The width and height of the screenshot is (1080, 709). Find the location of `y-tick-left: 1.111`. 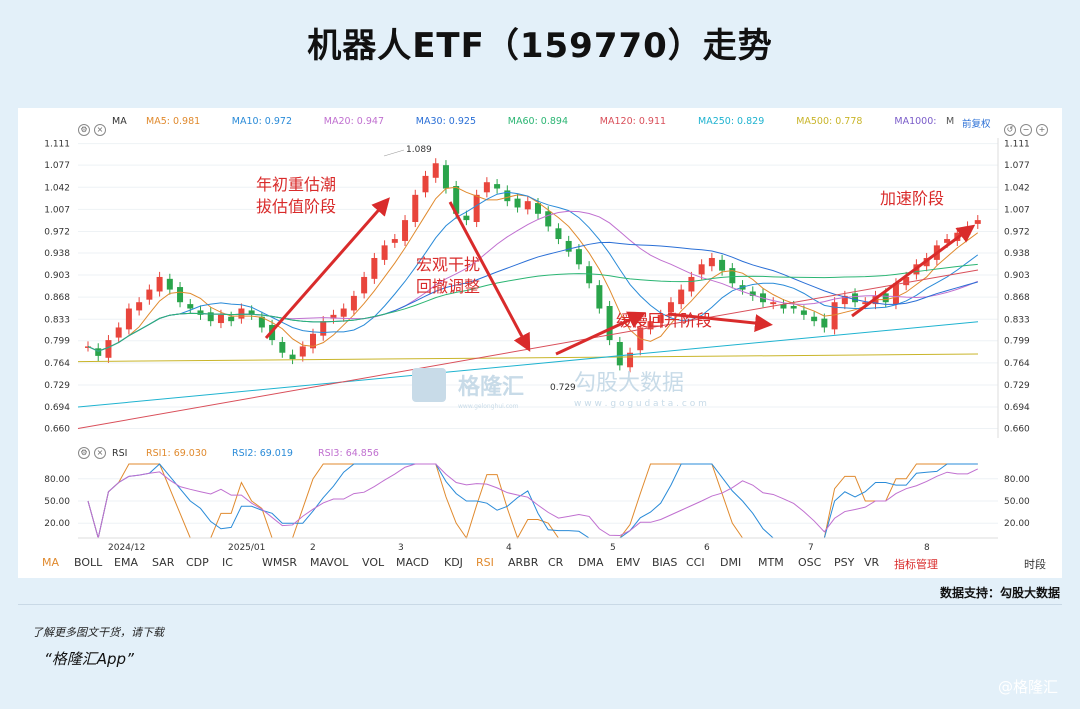

y-tick-left: 1.111 is located at coordinates (57, 145).